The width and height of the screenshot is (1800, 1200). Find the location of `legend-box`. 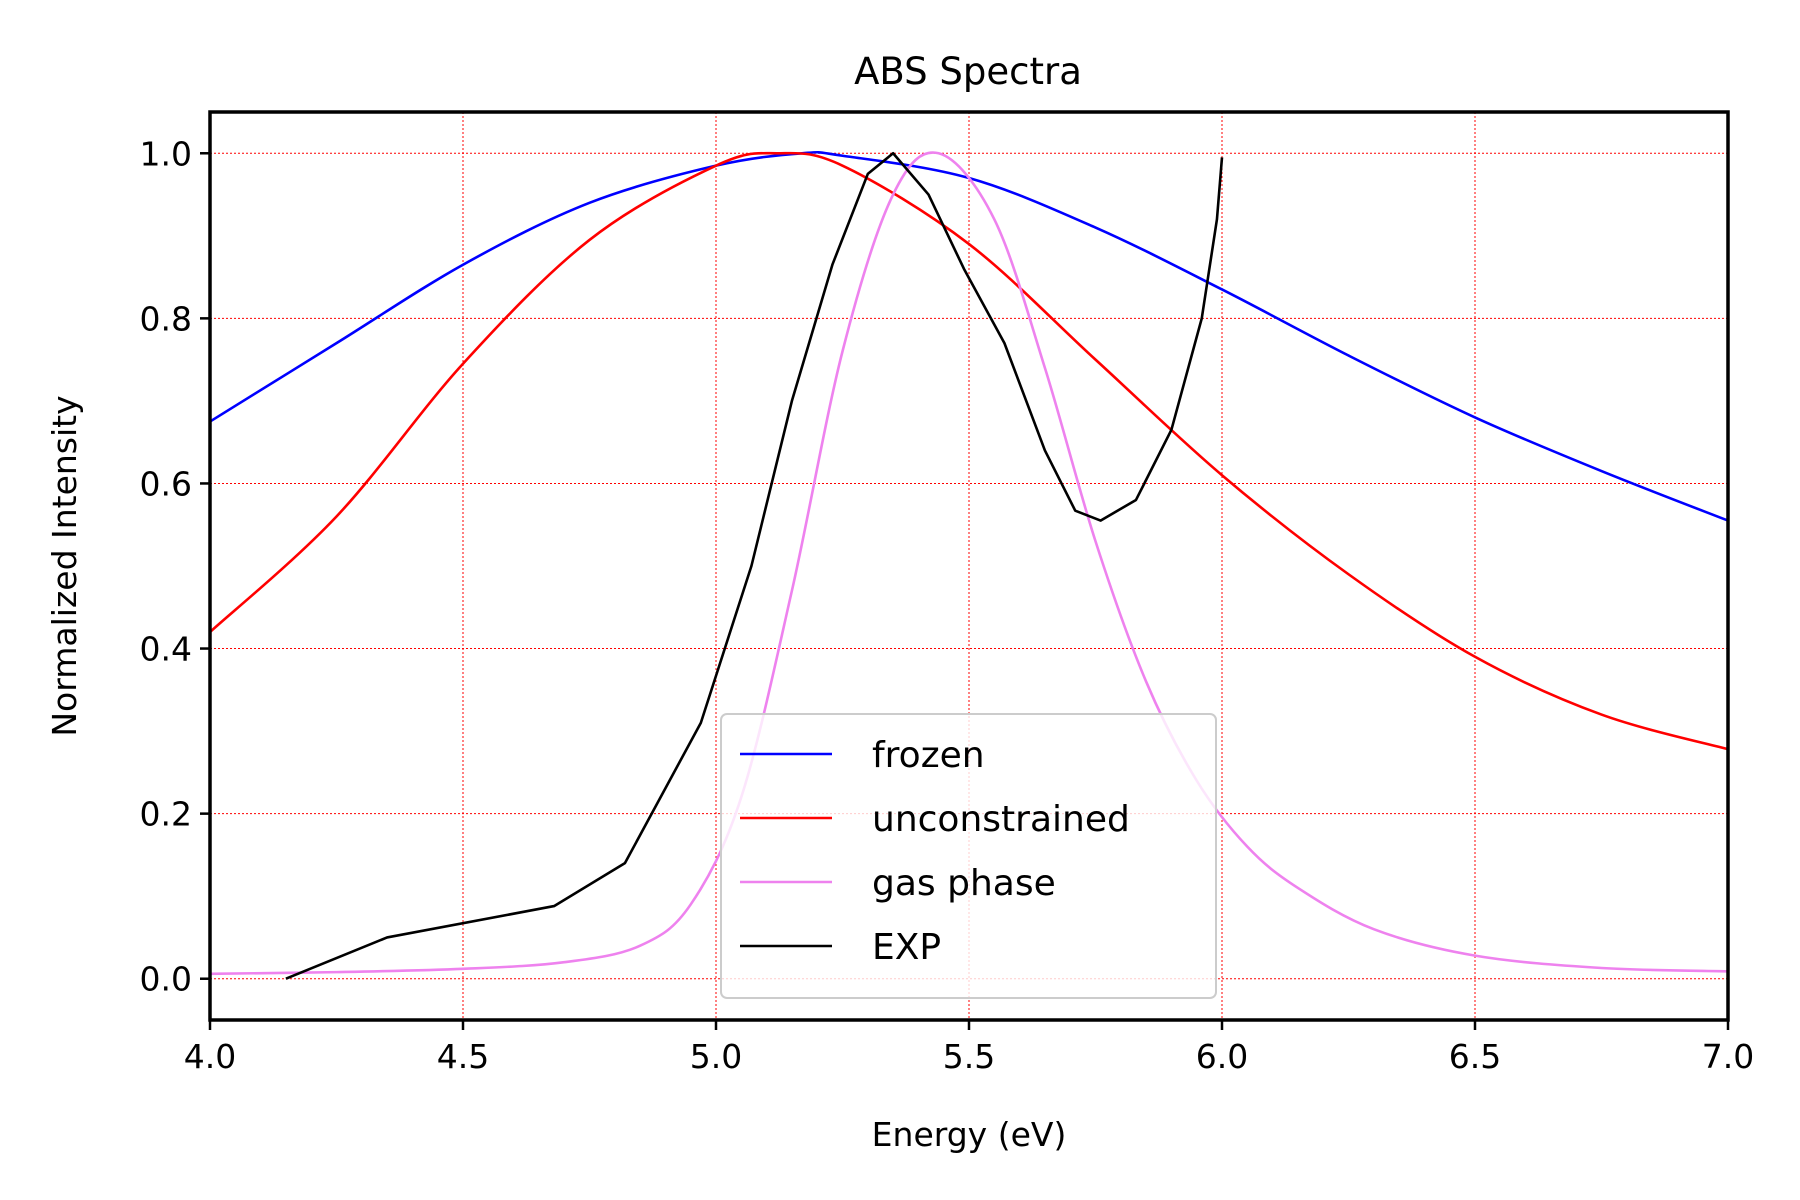

legend-box is located at coordinates (968, 856).